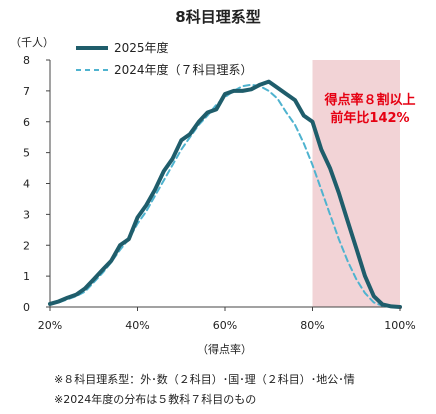 The height and width of the screenshot is (414, 436). What do you see at coordinates (218, 17) in the screenshot?
I see `chart-title: 8科目理系型` at bounding box center [218, 17].